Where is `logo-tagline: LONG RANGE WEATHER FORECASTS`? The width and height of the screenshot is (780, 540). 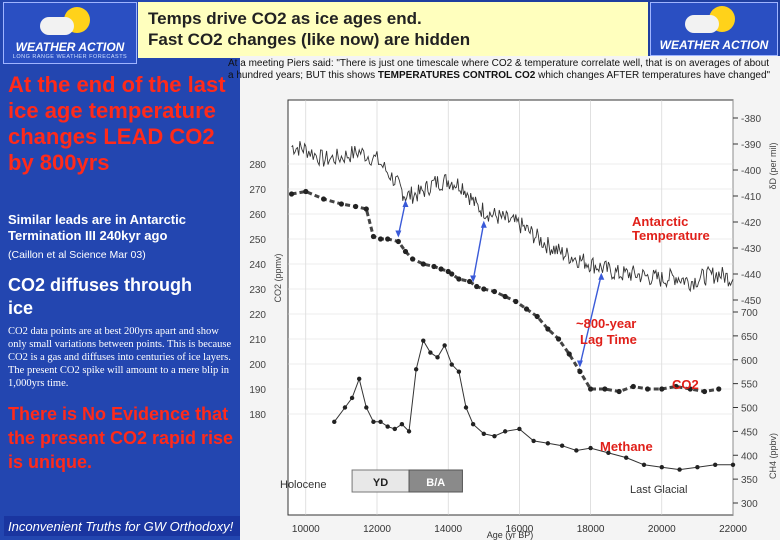 logo-tagline: LONG RANGE WEATHER FORECASTS is located at coordinates (70, 57).